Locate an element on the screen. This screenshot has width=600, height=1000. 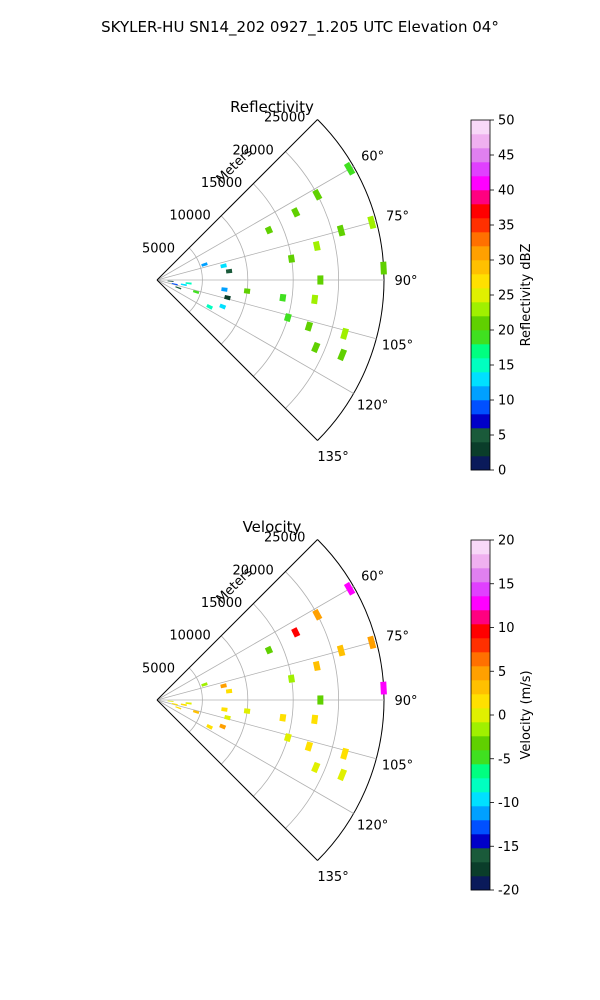
radial-tick-label: 25000 is located at coordinates (284, 538).